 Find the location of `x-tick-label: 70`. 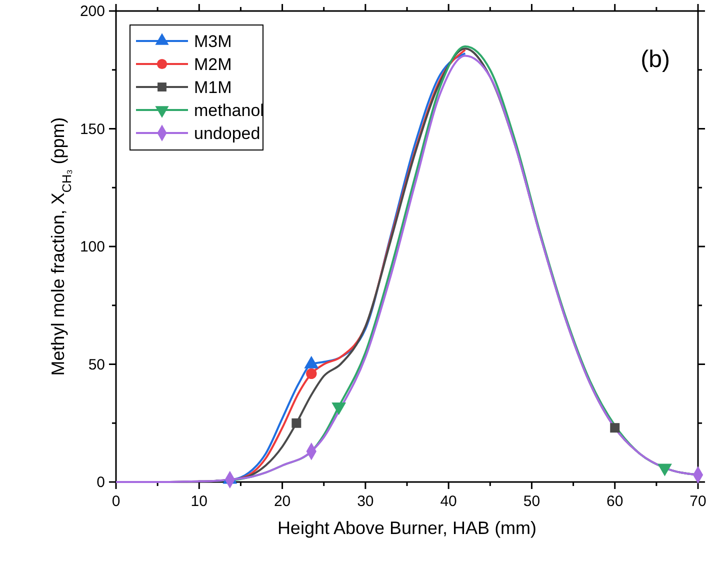

x-tick-label: 70 is located at coordinates (698, 501).